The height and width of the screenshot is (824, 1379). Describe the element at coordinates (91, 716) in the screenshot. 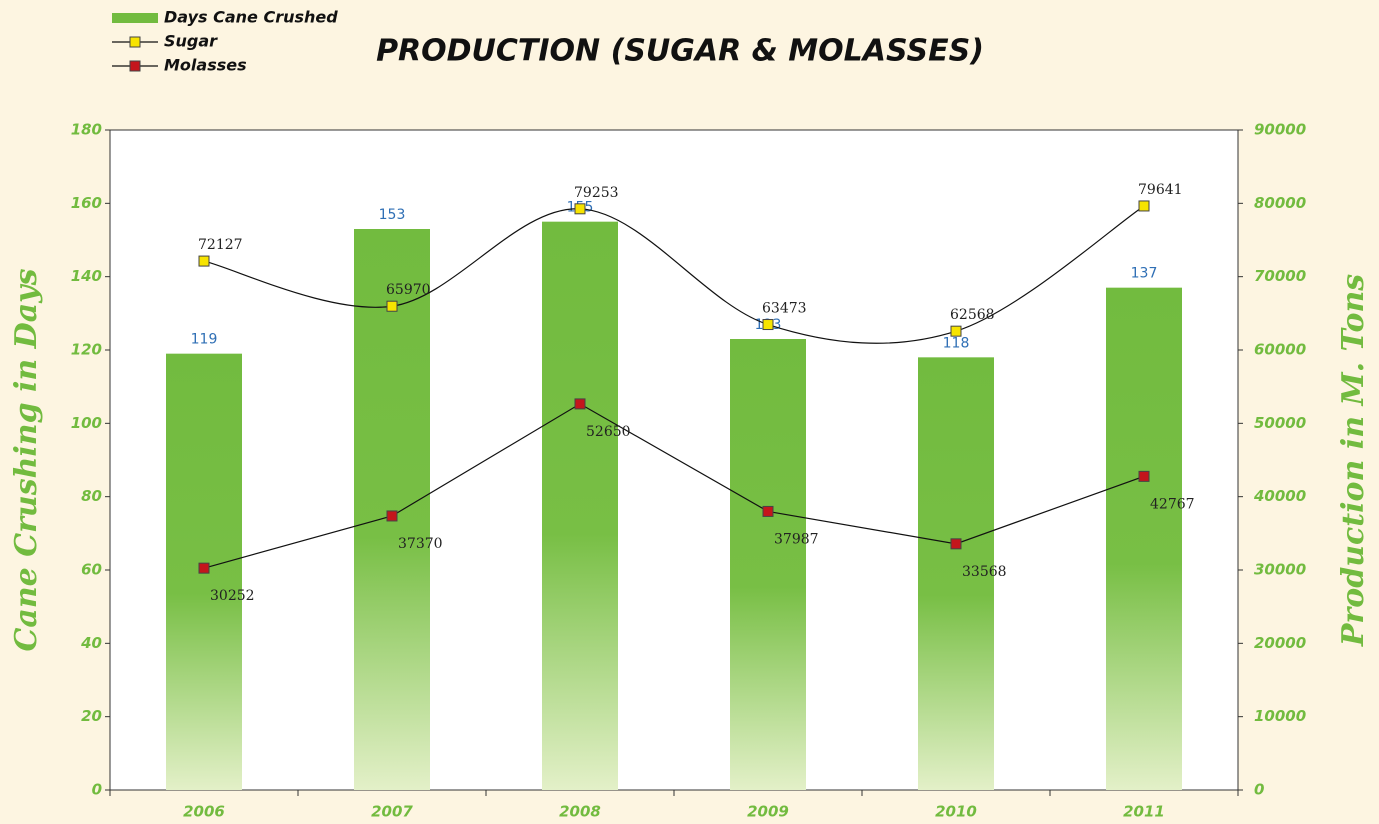

I see `y-tick-label: 20` at that location.